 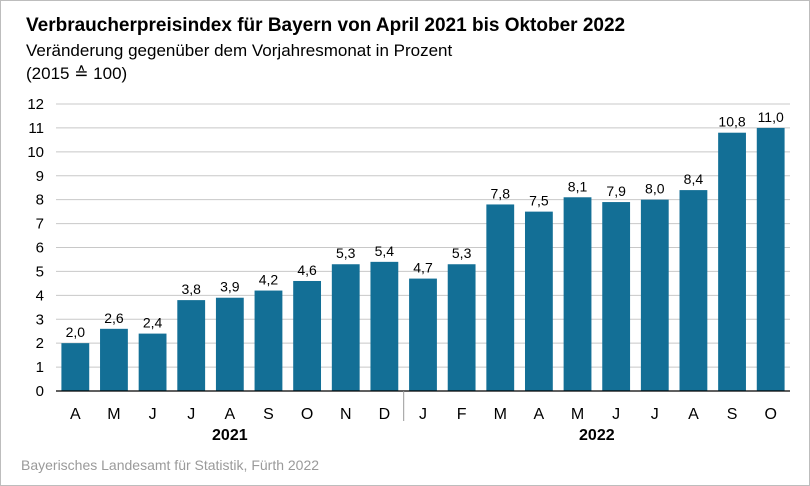 What do you see at coordinates (230, 287) in the screenshot?
I see `bar-value-label: 3,9` at bounding box center [230, 287].